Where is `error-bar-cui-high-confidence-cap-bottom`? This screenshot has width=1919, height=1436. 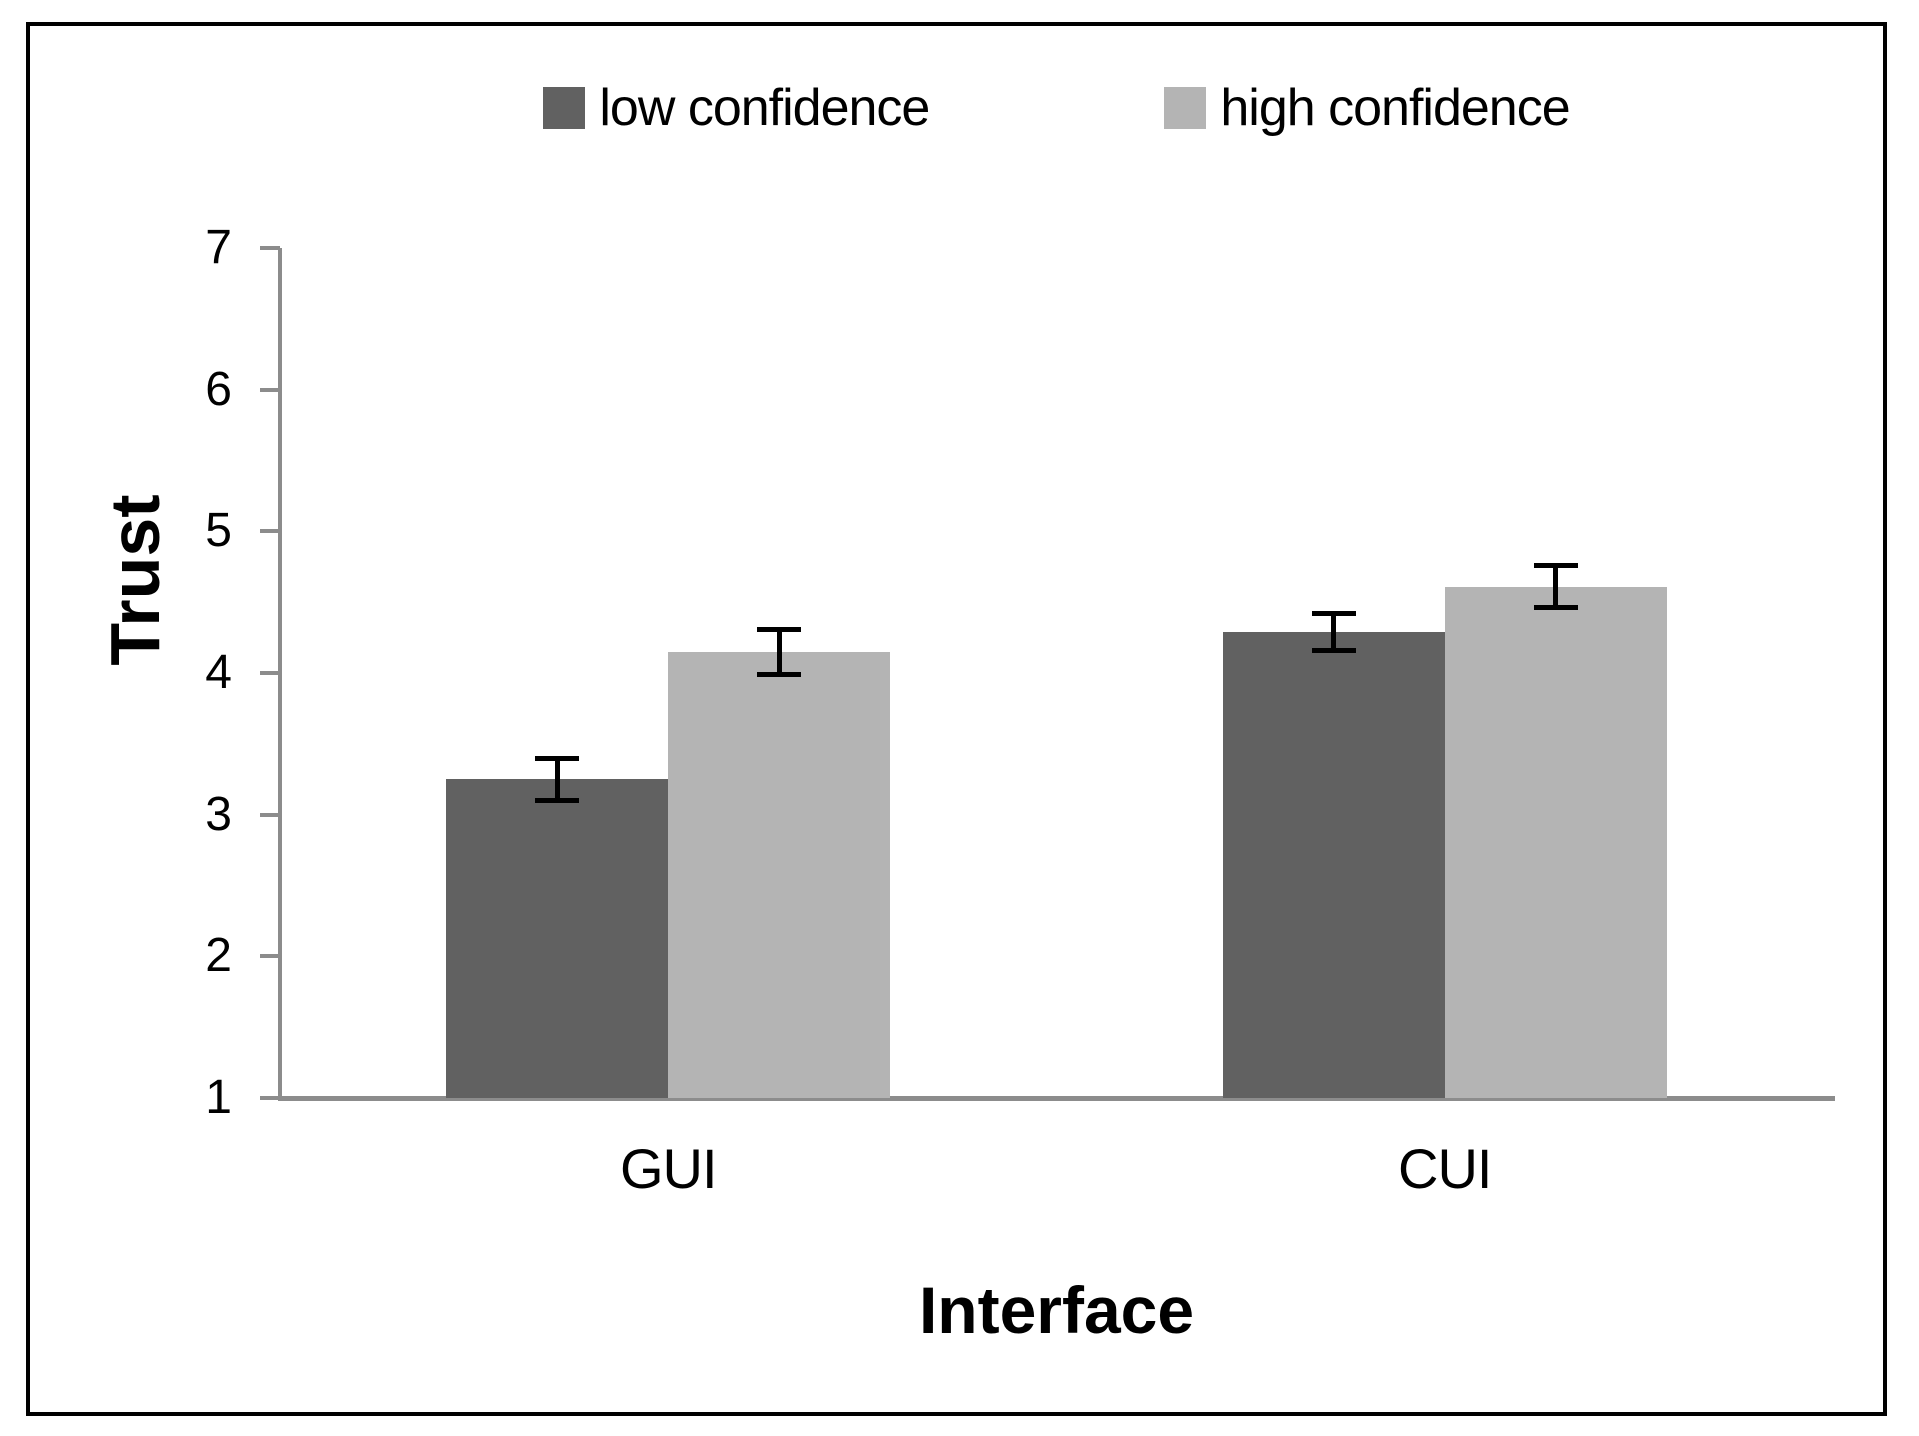 error-bar-cui-high-confidence-cap-bottom is located at coordinates (1555, 608).